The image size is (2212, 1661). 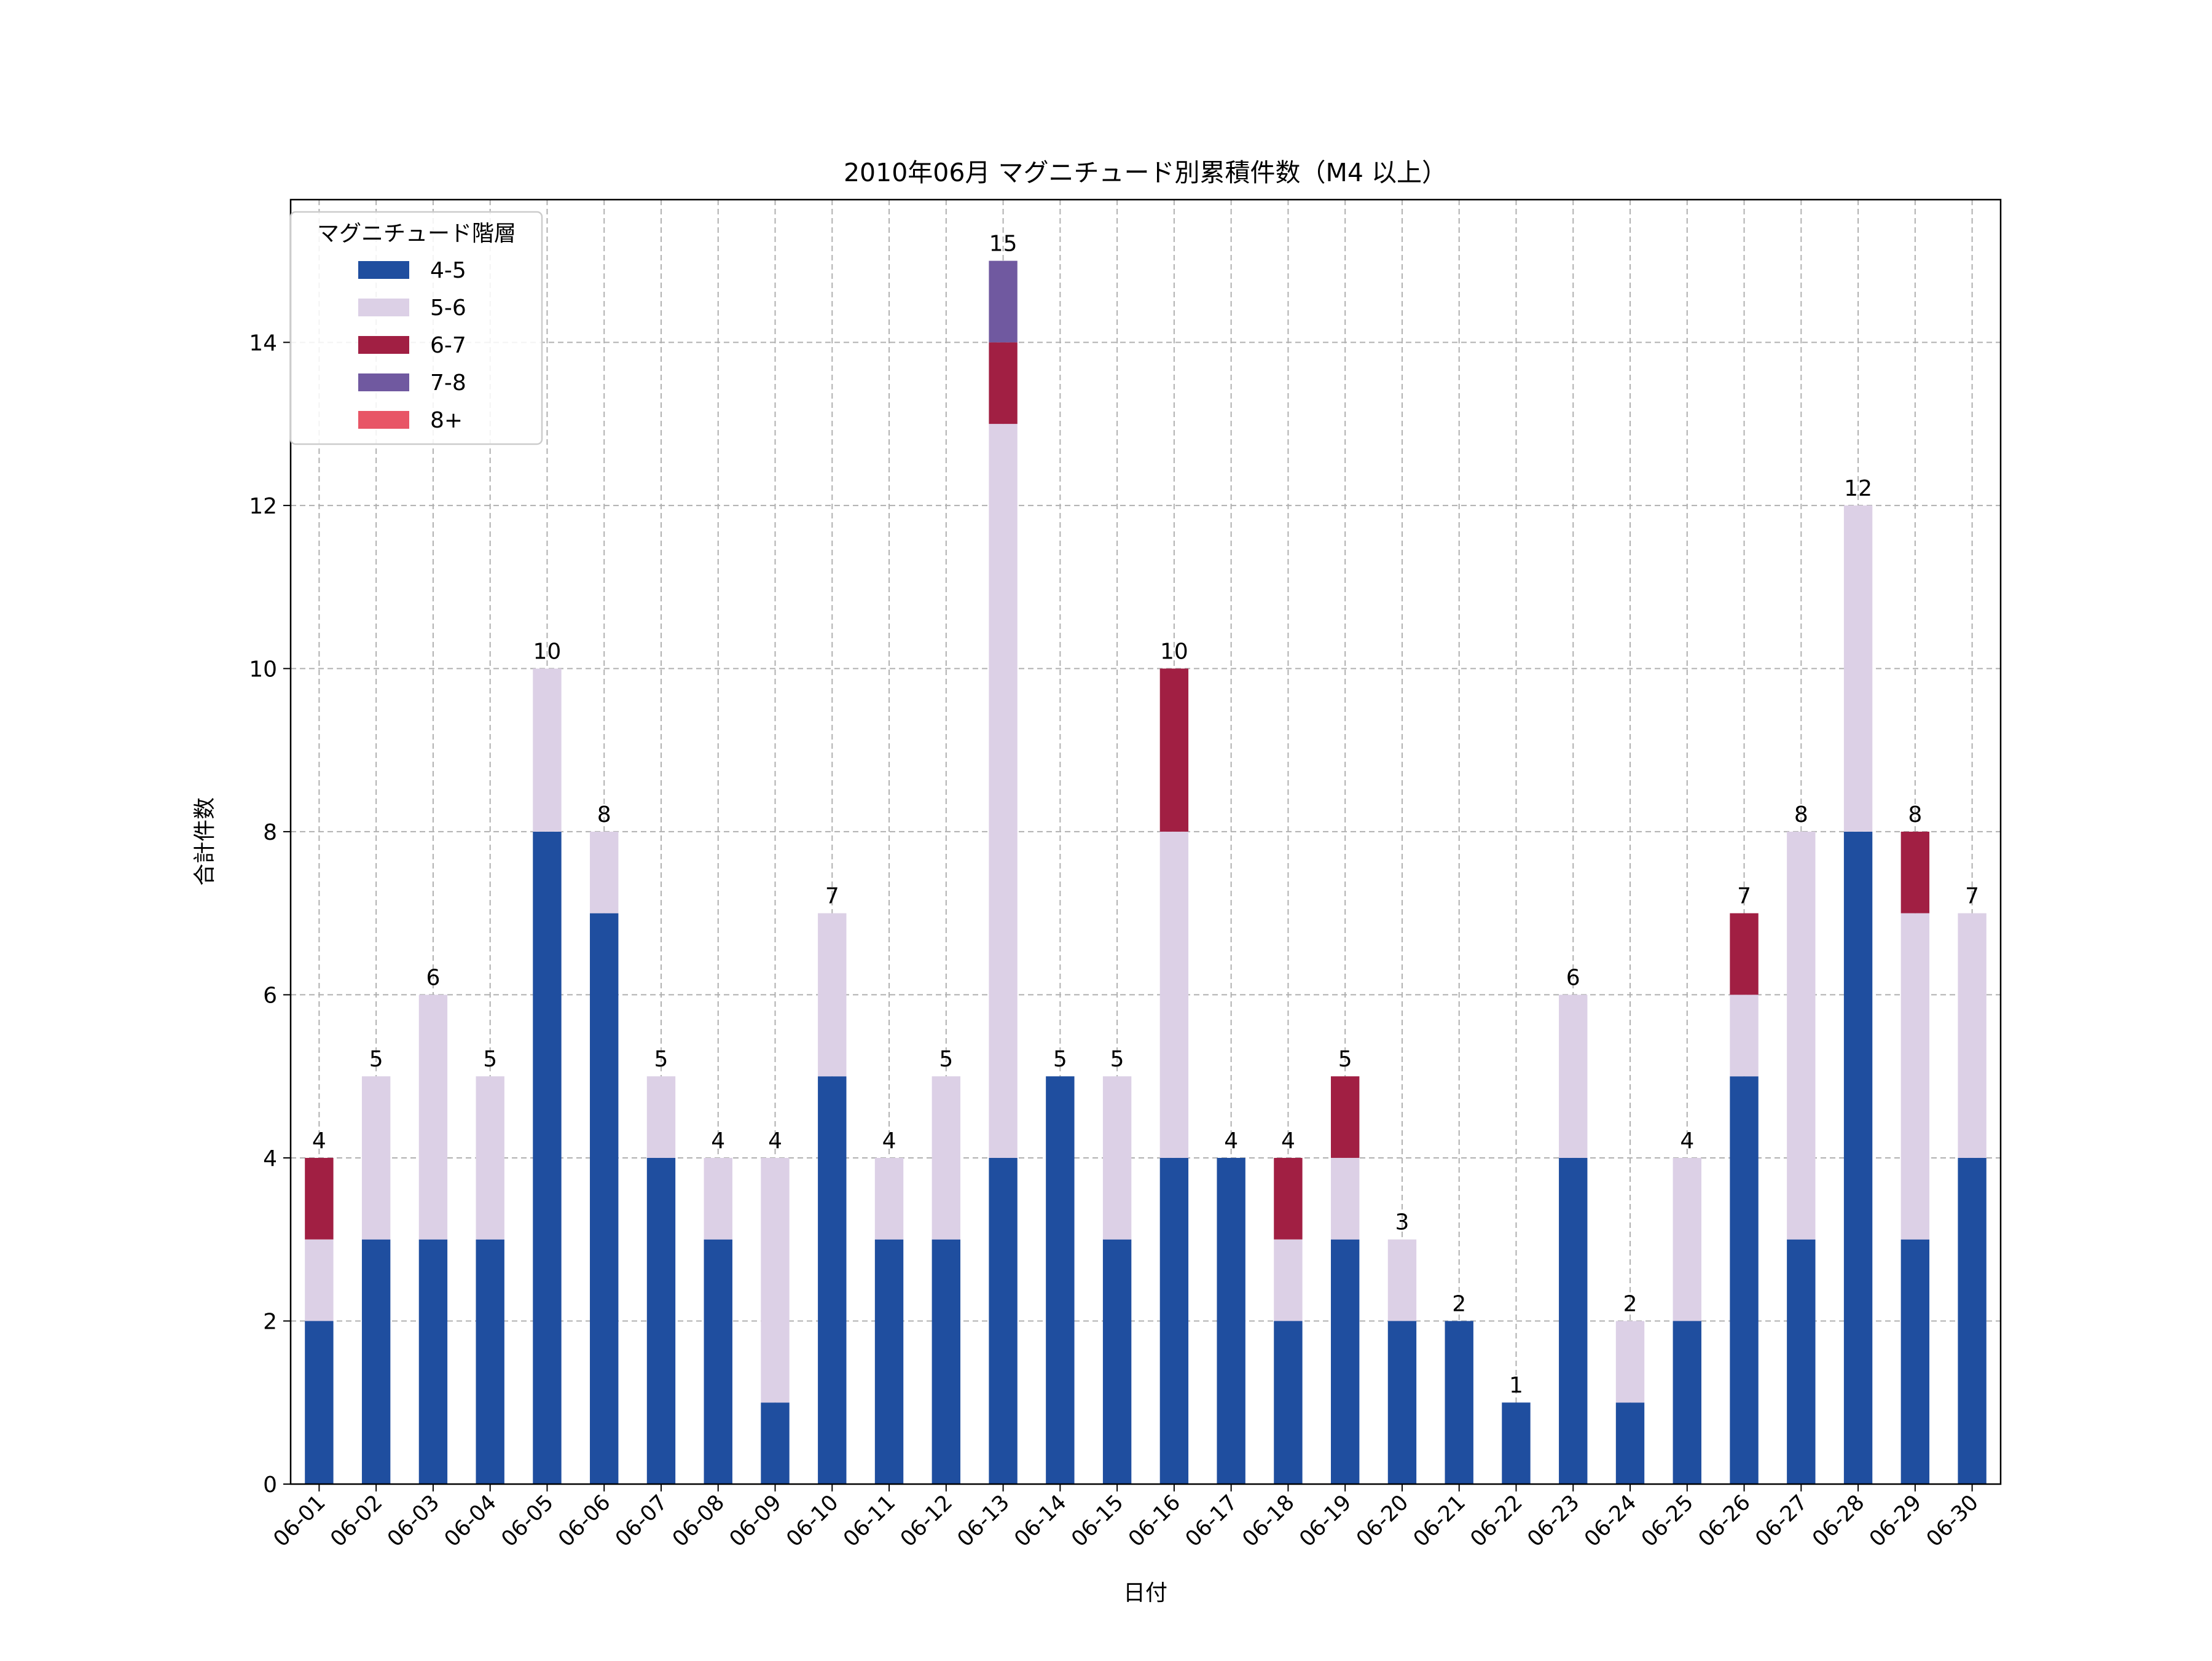 What do you see at coordinates (416, 233) in the screenshot?
I see `legend-title: マグニチュード階層` at bounding box center [416, 233].